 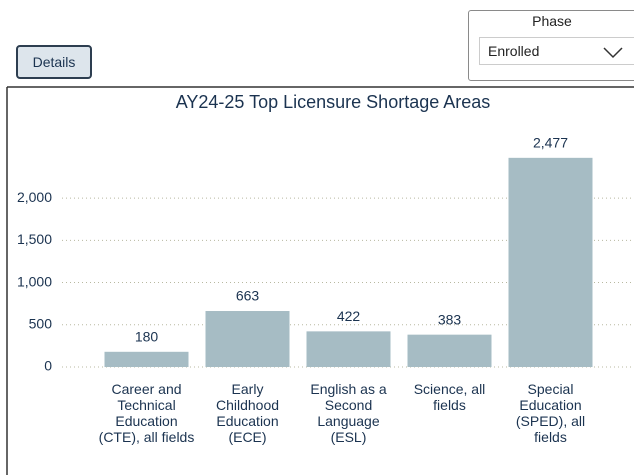 I want to click on phase-slicer: Phase Enrolled, so click(x=551, y=45).